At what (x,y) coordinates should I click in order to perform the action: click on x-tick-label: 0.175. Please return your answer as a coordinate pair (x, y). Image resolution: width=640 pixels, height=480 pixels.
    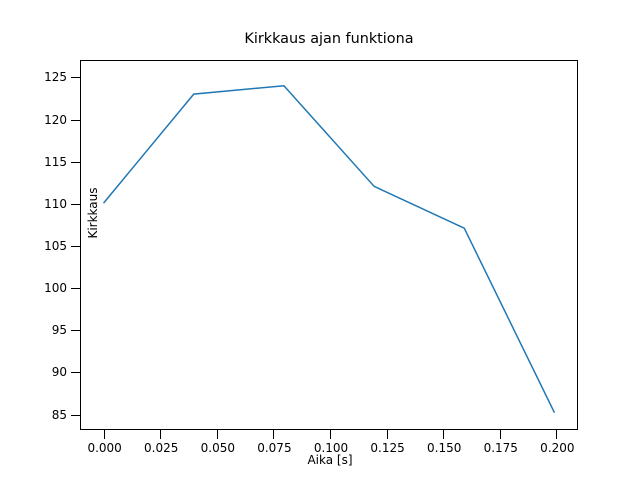
    Looking at the image, I should click on (500, 448).